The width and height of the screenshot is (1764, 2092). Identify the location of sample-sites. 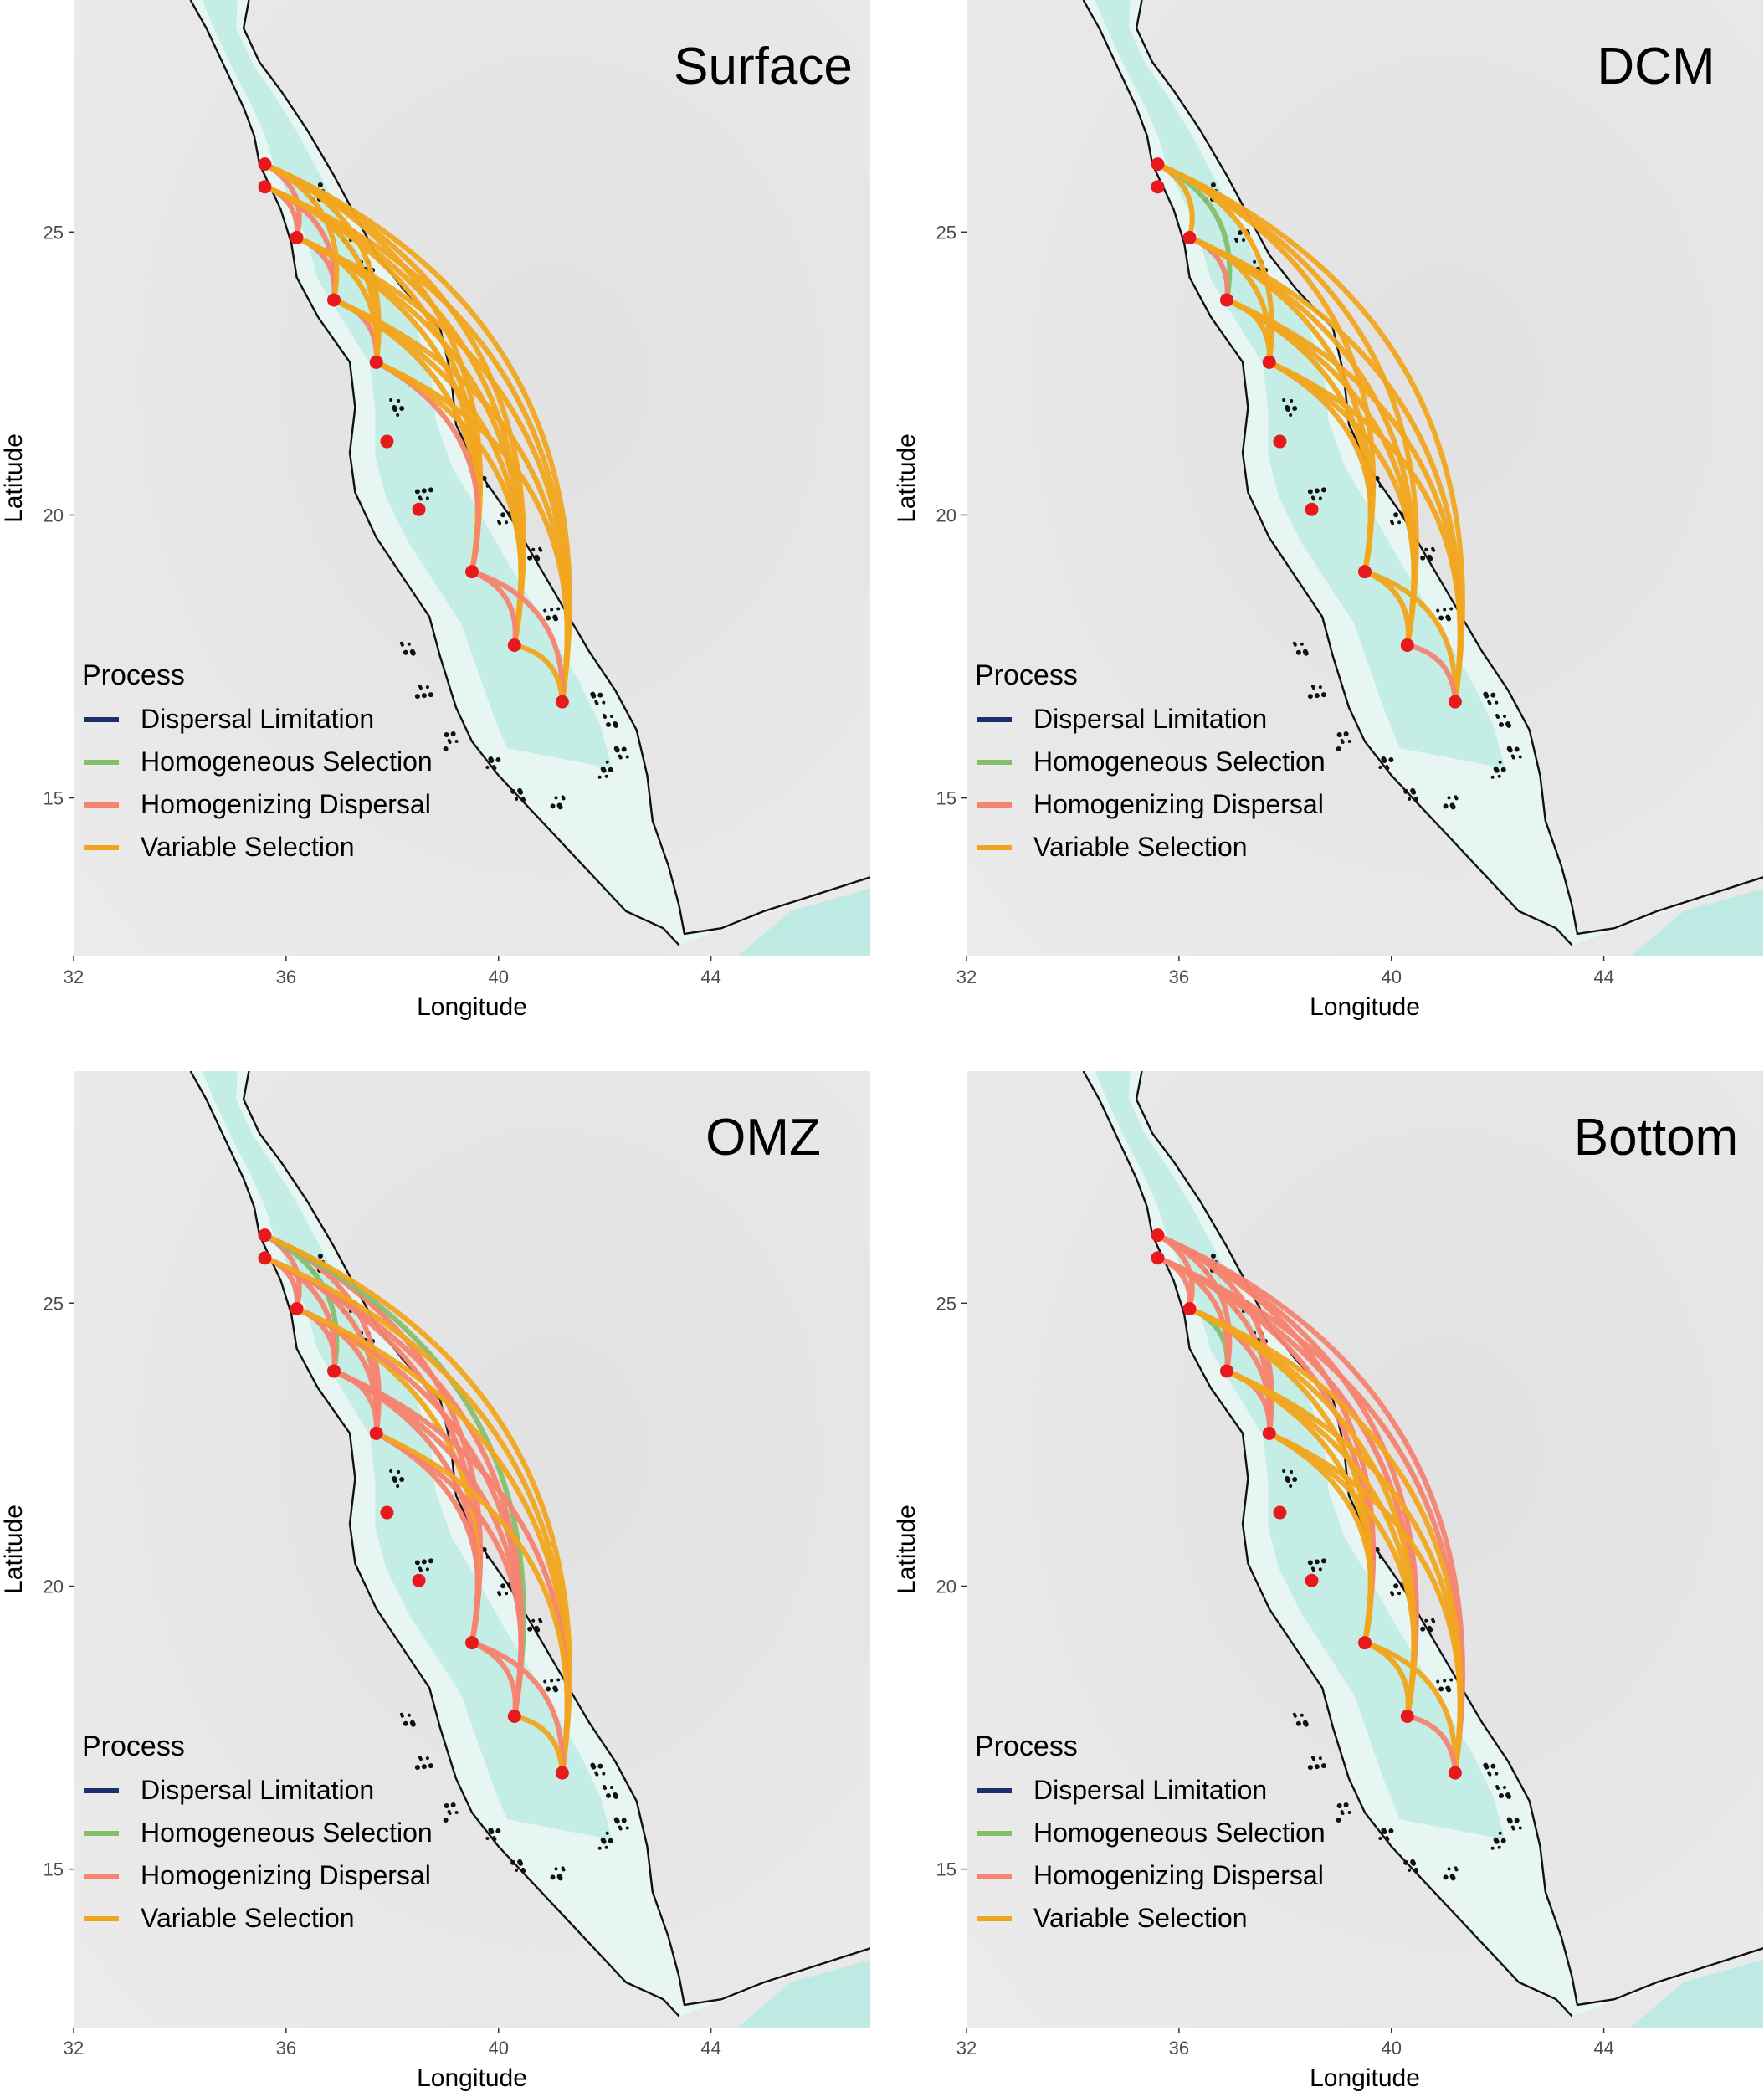
(413, 433).